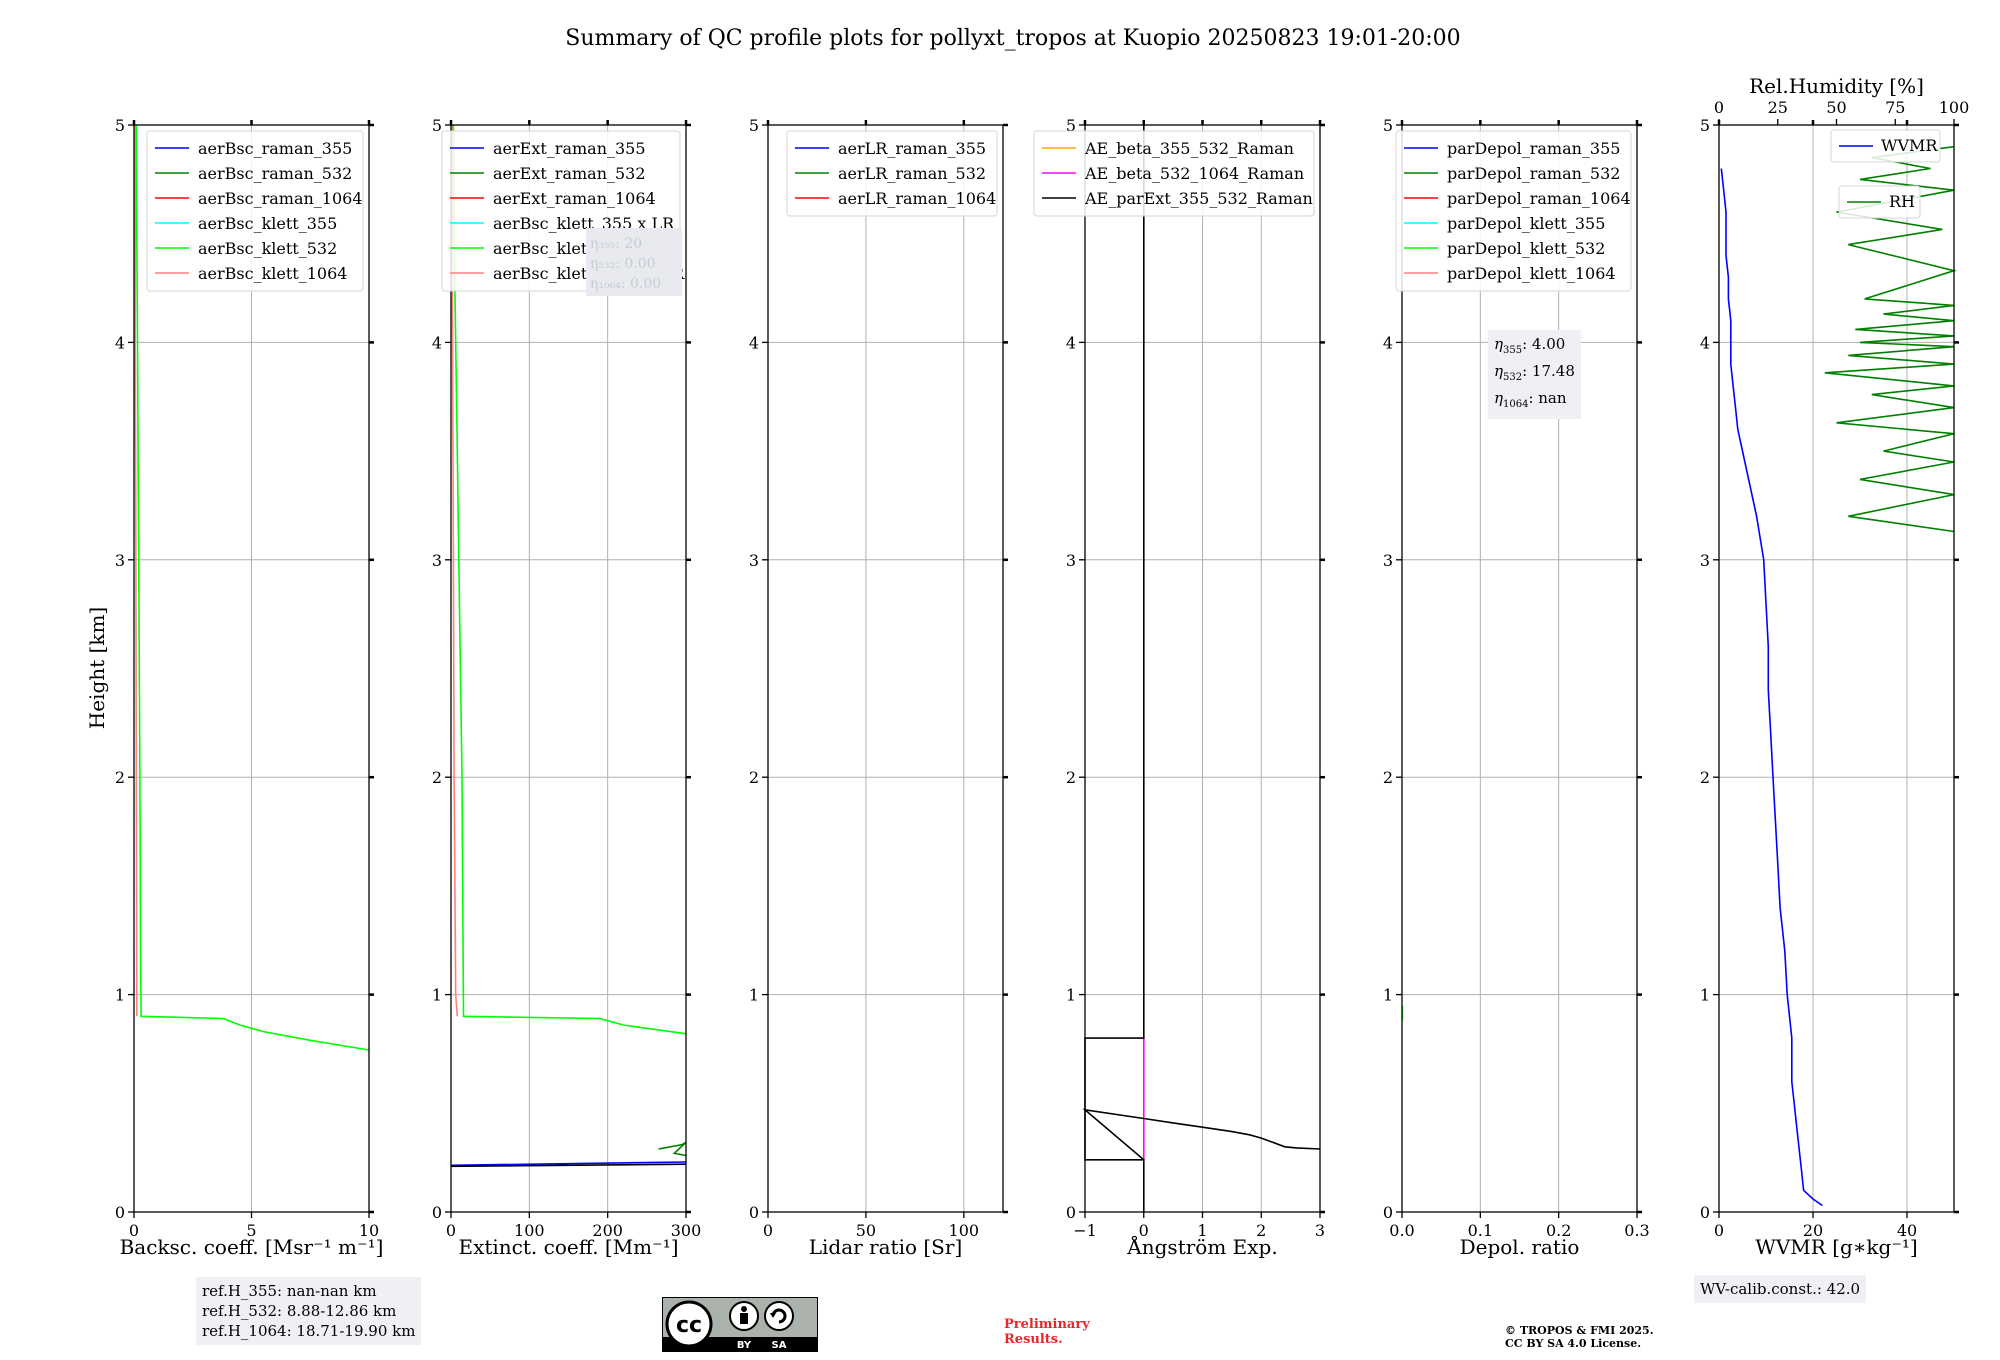 The width and height of the screenshot is (2000, 1360). What do you see at coordinates (1533, 148) in the screenshot?
I see `legend-label: parDepol_raman_355` at bounding box center [1533, 148].